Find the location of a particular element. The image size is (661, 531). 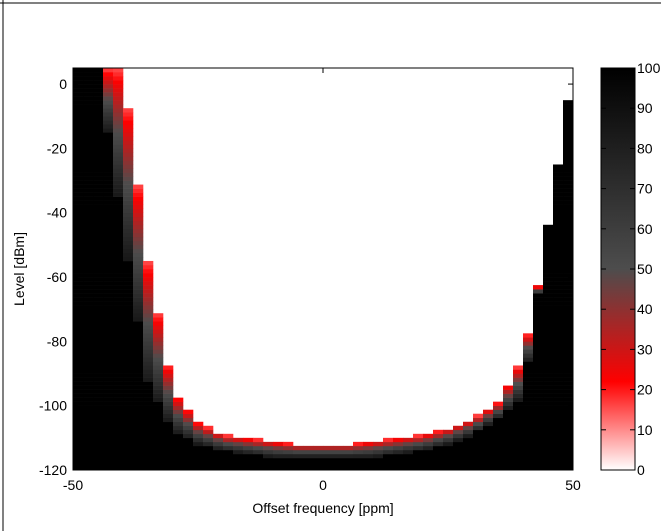

colorbar-tick-label: 90 is located at coordinates (645, 108).